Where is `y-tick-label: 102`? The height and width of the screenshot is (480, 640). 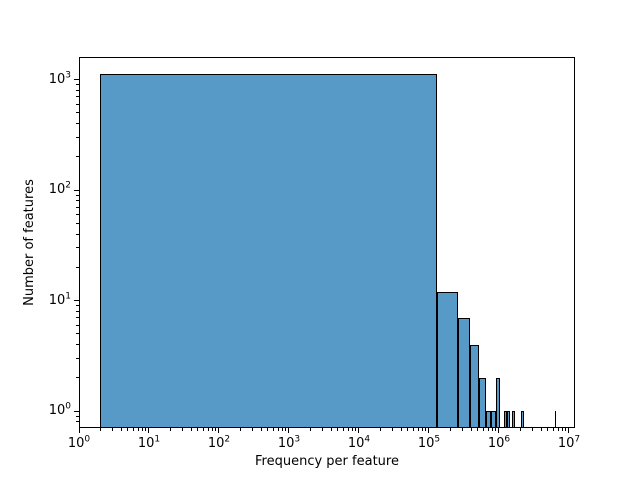
y-tick-label: 102 is located at coordinates (59, 189).